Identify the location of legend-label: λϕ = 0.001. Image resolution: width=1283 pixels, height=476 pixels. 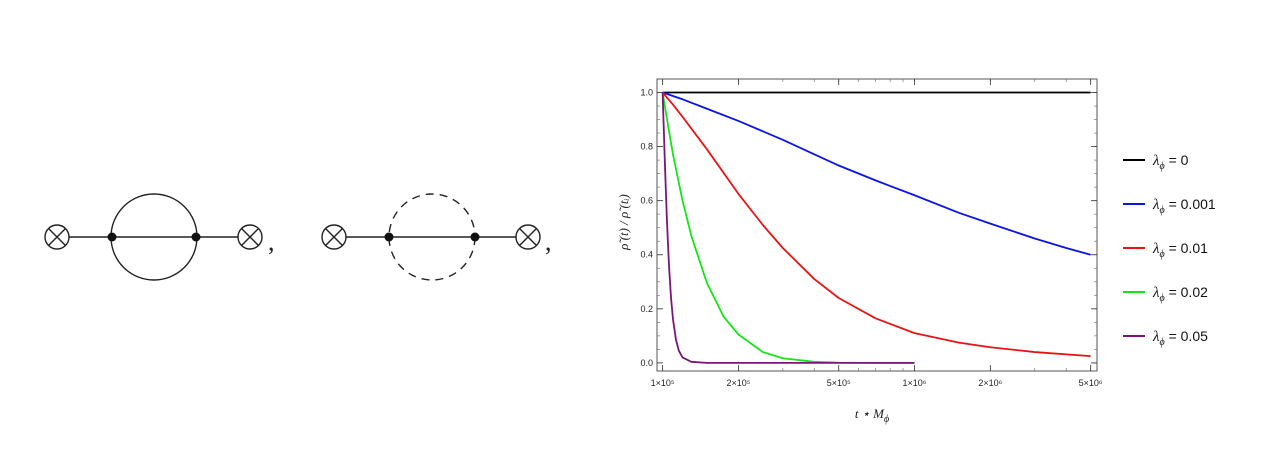
(1184, 206).